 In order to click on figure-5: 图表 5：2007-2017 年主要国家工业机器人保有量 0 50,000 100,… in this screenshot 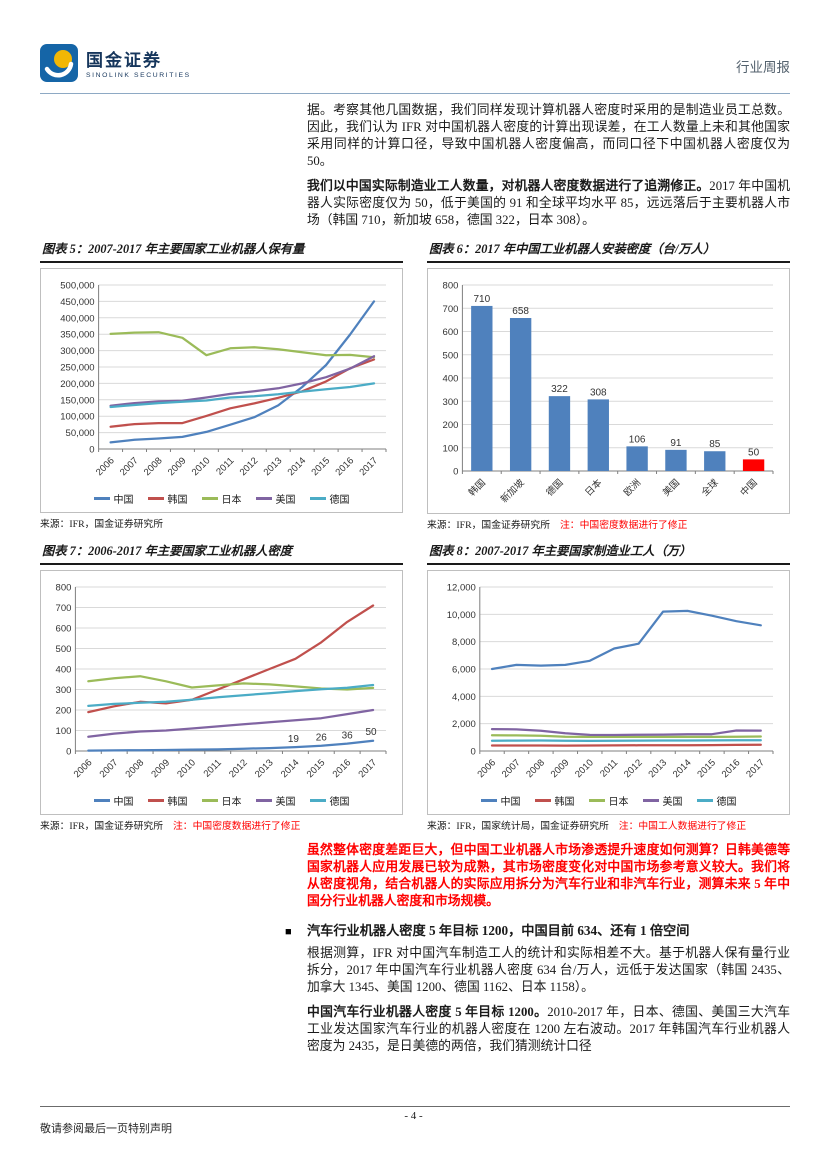, I will do `click(221, 384)`.